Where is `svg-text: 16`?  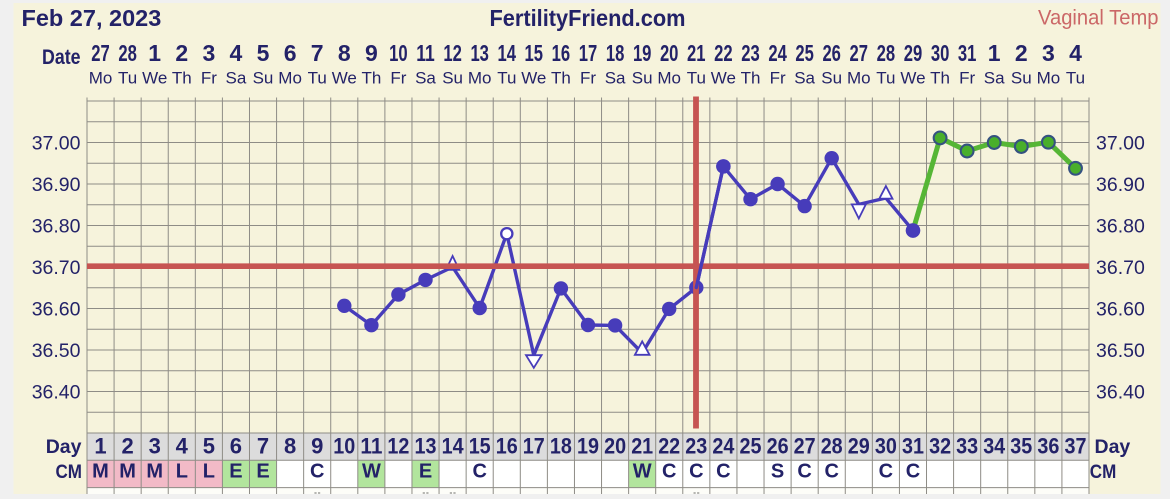
svg-text: 16 is located at coordinates (507, 446).